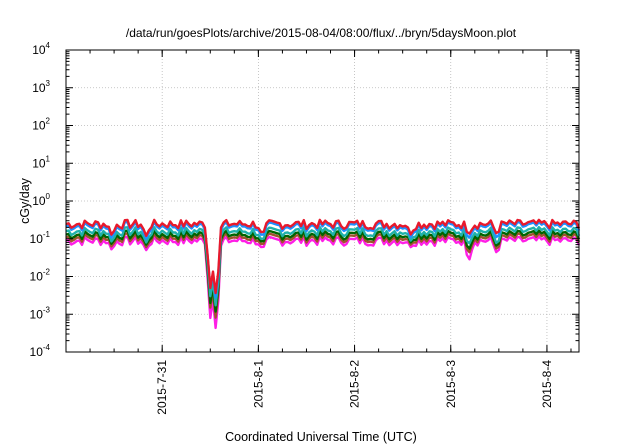 This screenshot has height=448, width=640. What do you see at coordinates (41, 200) in the screenshot?
I see `y-tick-label: 10⁰` at bounding box center [41, 200].